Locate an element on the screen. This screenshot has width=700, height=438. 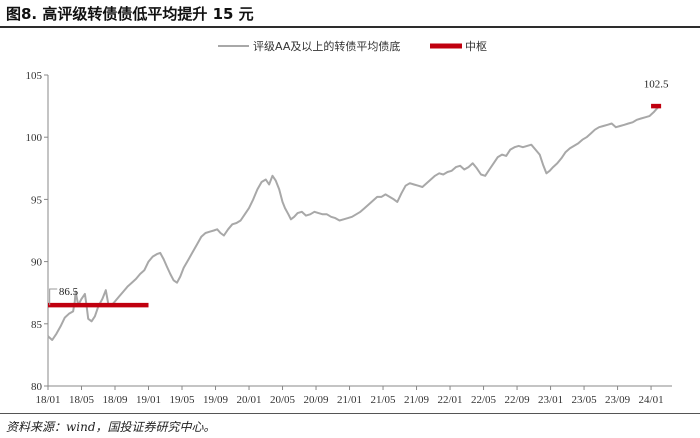
y-tick-label: 105 is located at coordinates (34, 76).